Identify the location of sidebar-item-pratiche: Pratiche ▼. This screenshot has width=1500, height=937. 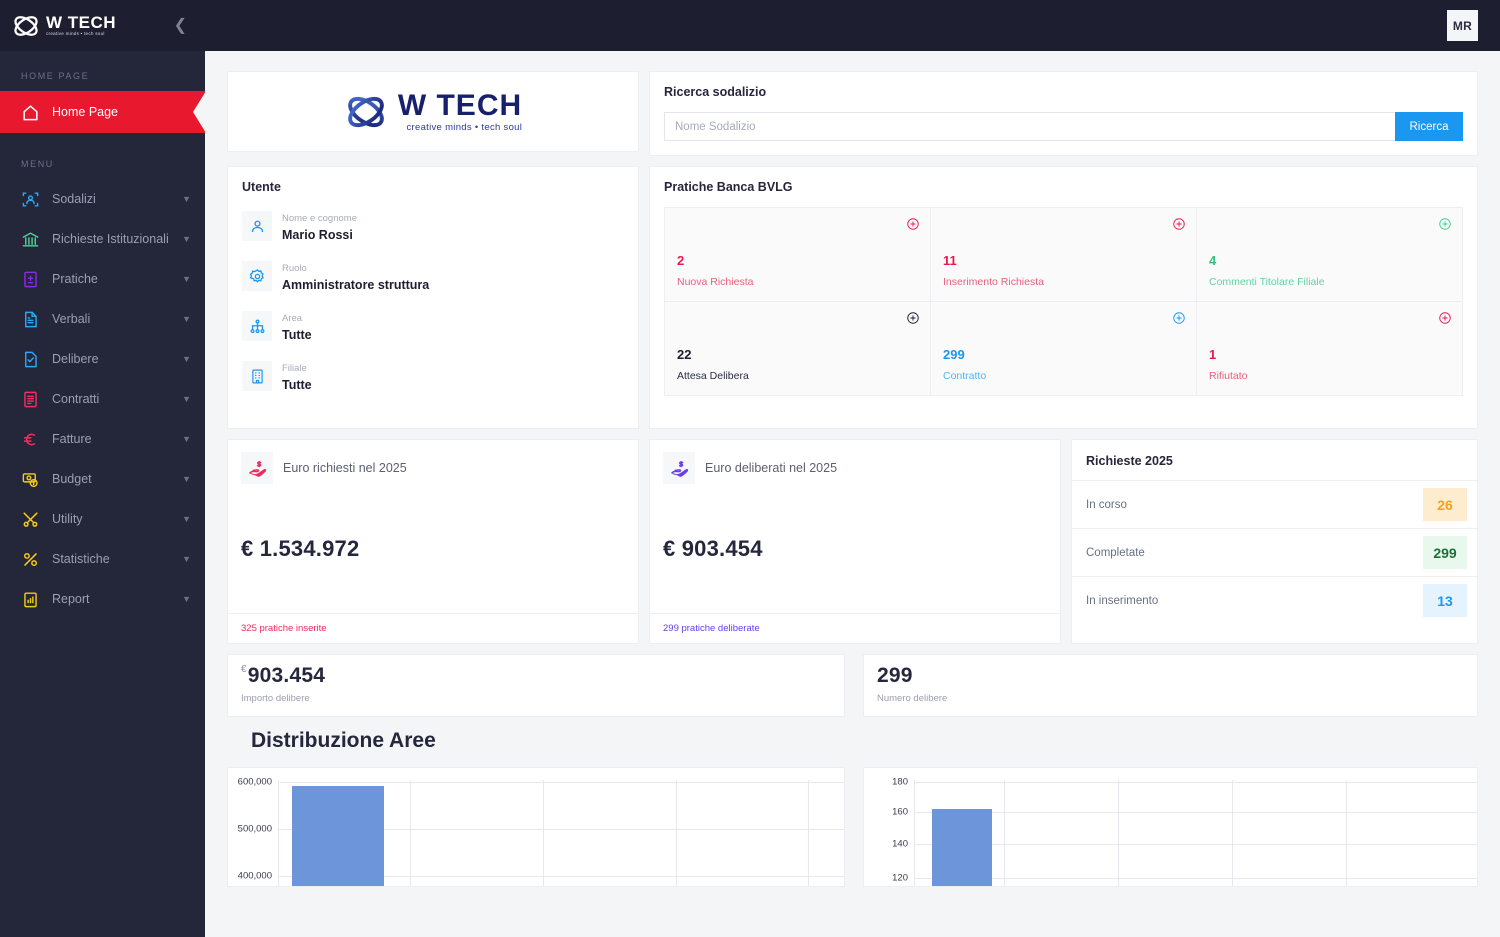
(102, 279).